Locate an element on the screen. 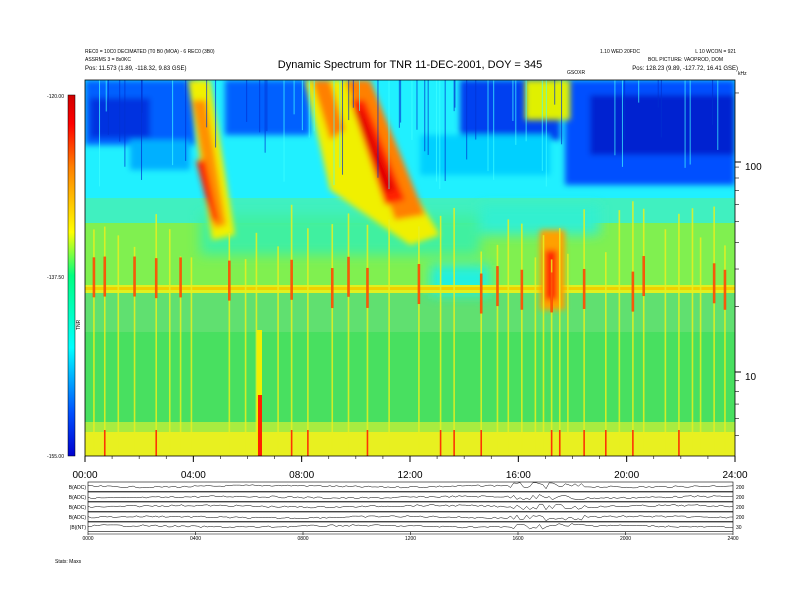 Image resolution: width=792 pixels, height=612 pixels. header-right-line1: 1.10 WED 20FDC is located at coordinates (620, 52).